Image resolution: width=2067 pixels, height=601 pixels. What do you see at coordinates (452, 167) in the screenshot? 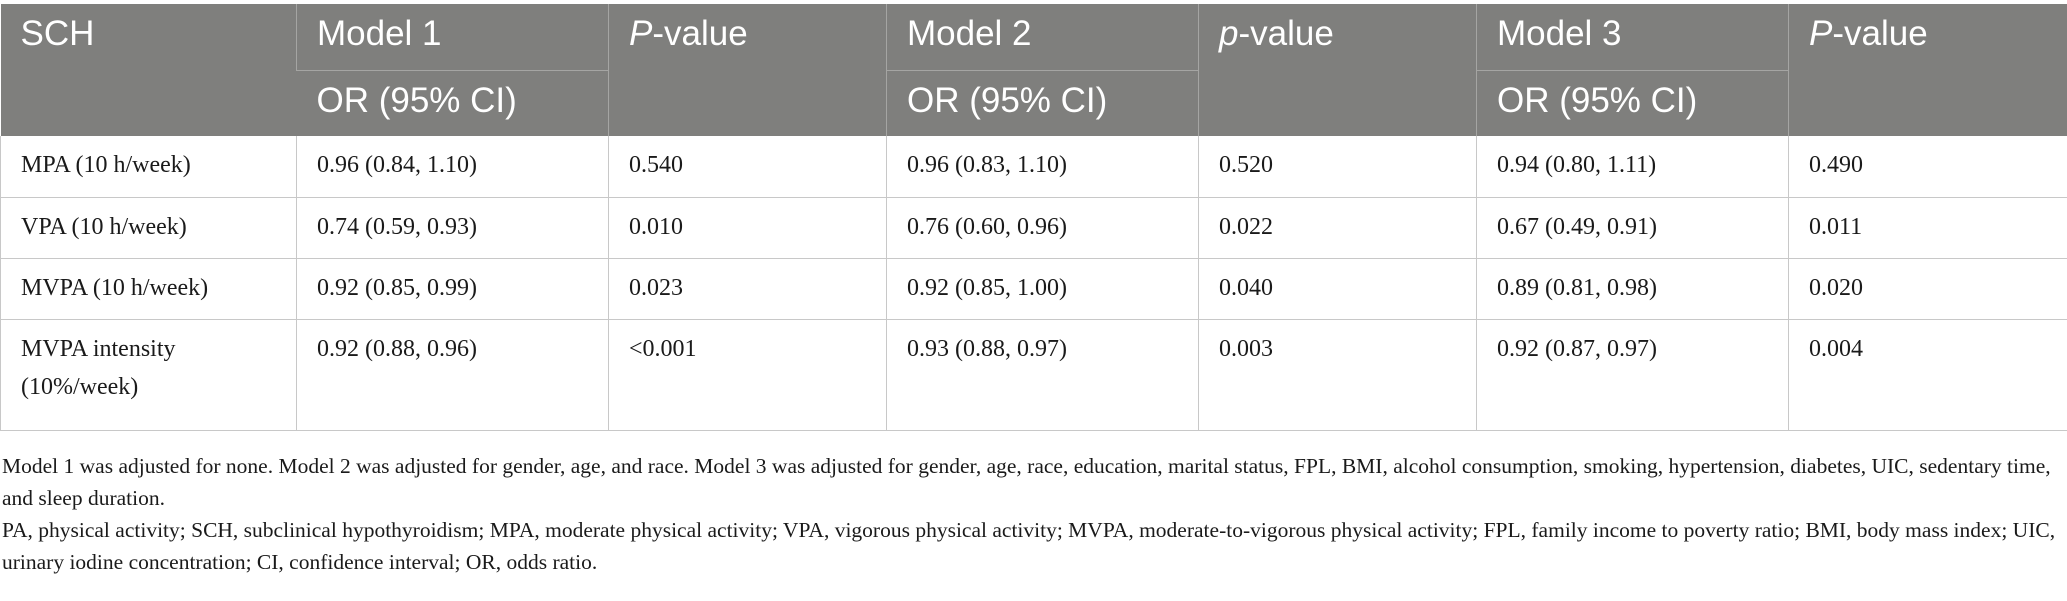
I see `model-1-or: 0.96 (0.84, 1.10)` at bounding box center [452, 167].